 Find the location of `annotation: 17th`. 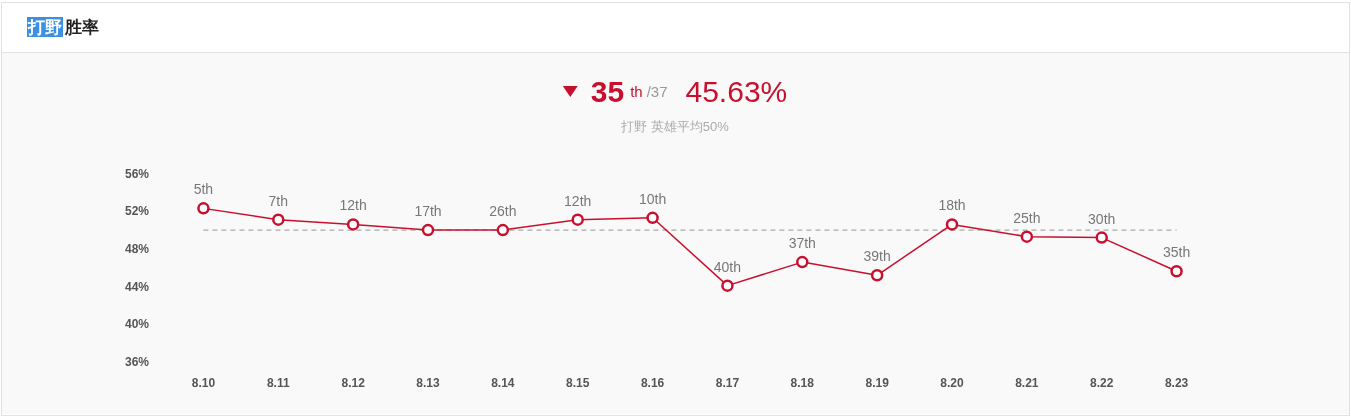

annotation: 17th is located at coordinates (428, 211).